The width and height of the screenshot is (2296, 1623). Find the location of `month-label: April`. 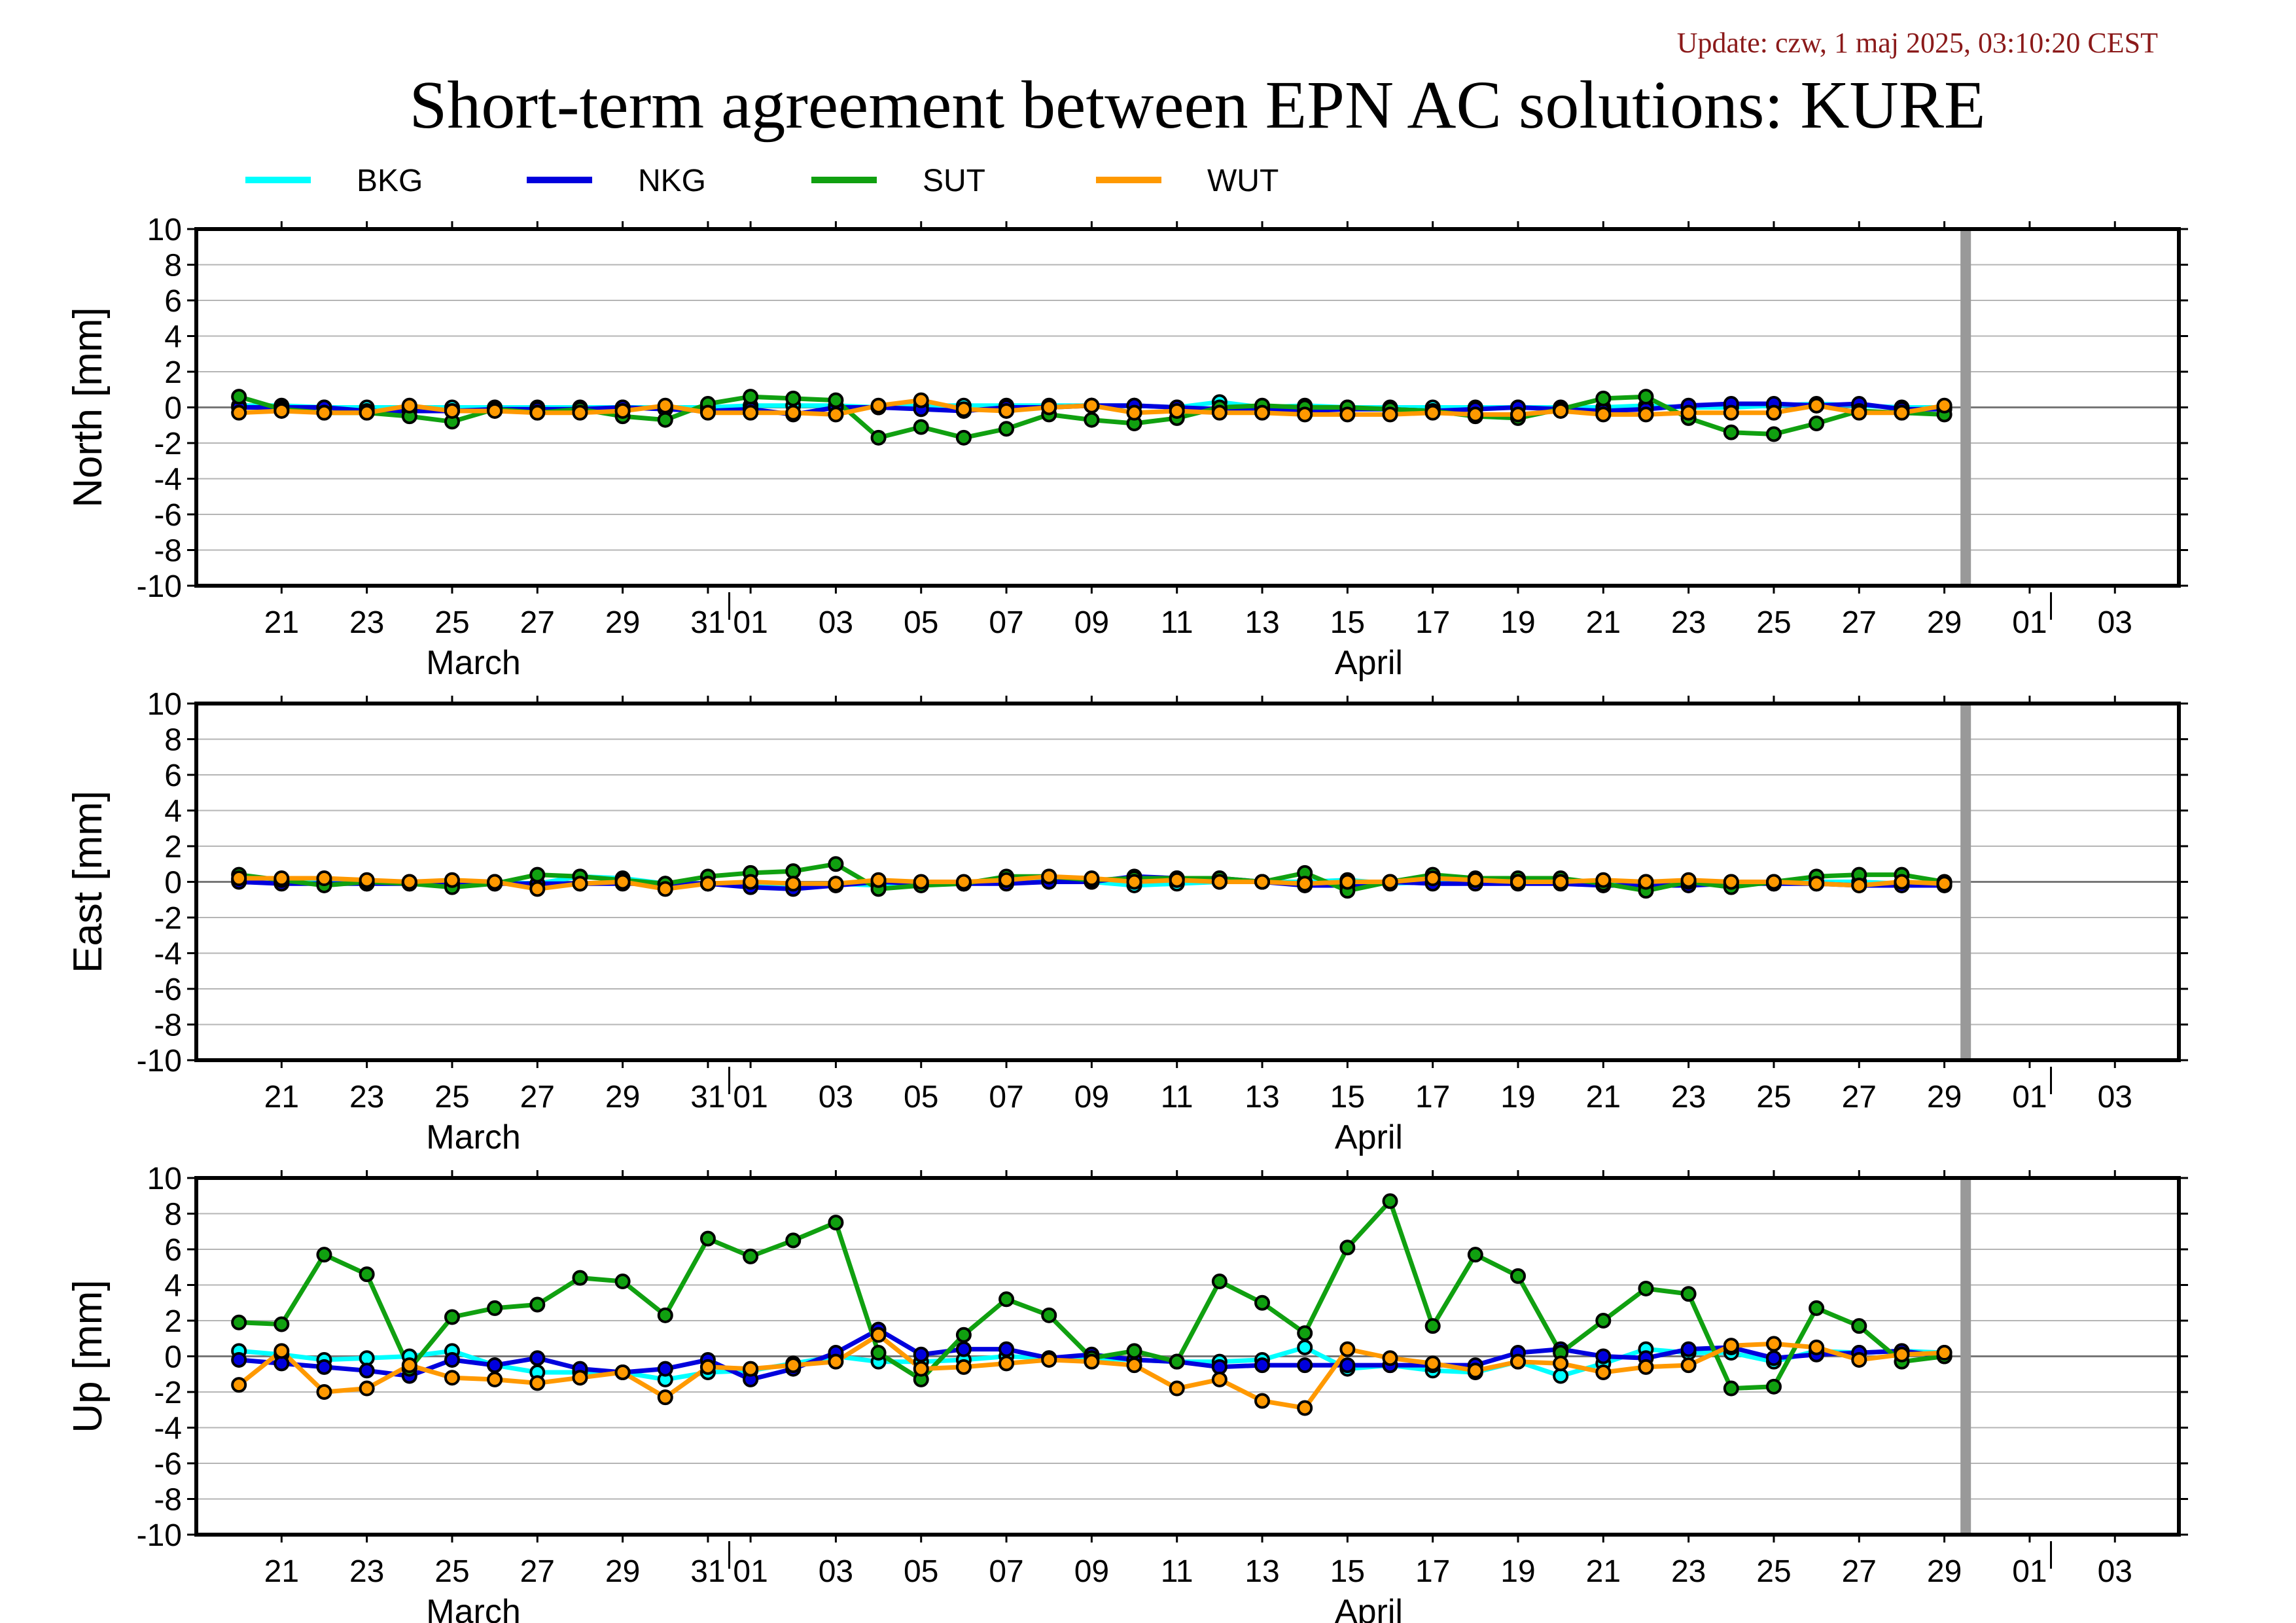

month-label: April is located at coordinates (1369, 1137).